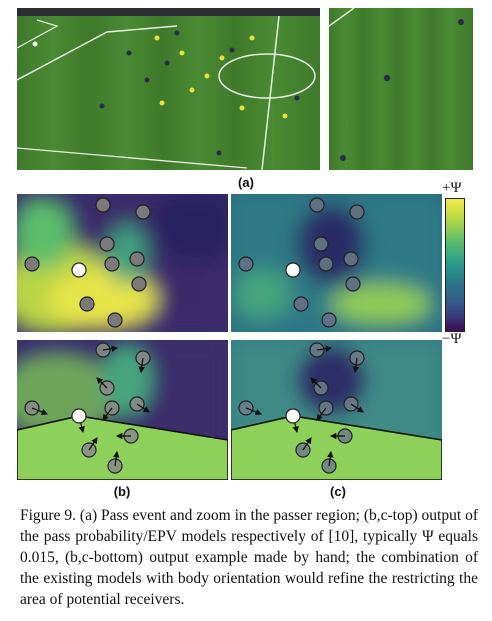  I want to click on passer-zoom-photo, so click(401, 89).